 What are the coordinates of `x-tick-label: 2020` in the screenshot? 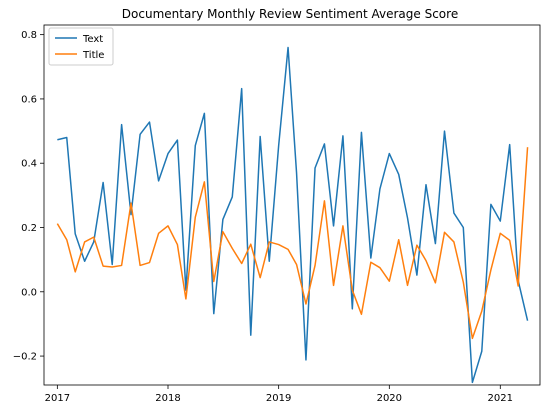 It's located at (389, 398).